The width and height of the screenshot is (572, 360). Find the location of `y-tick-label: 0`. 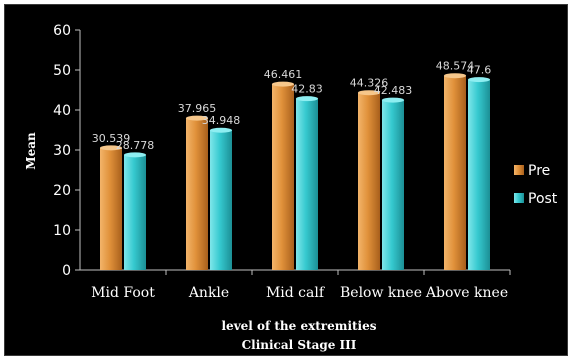

y-tick-label: 0 is located at coordinates (66, 271).